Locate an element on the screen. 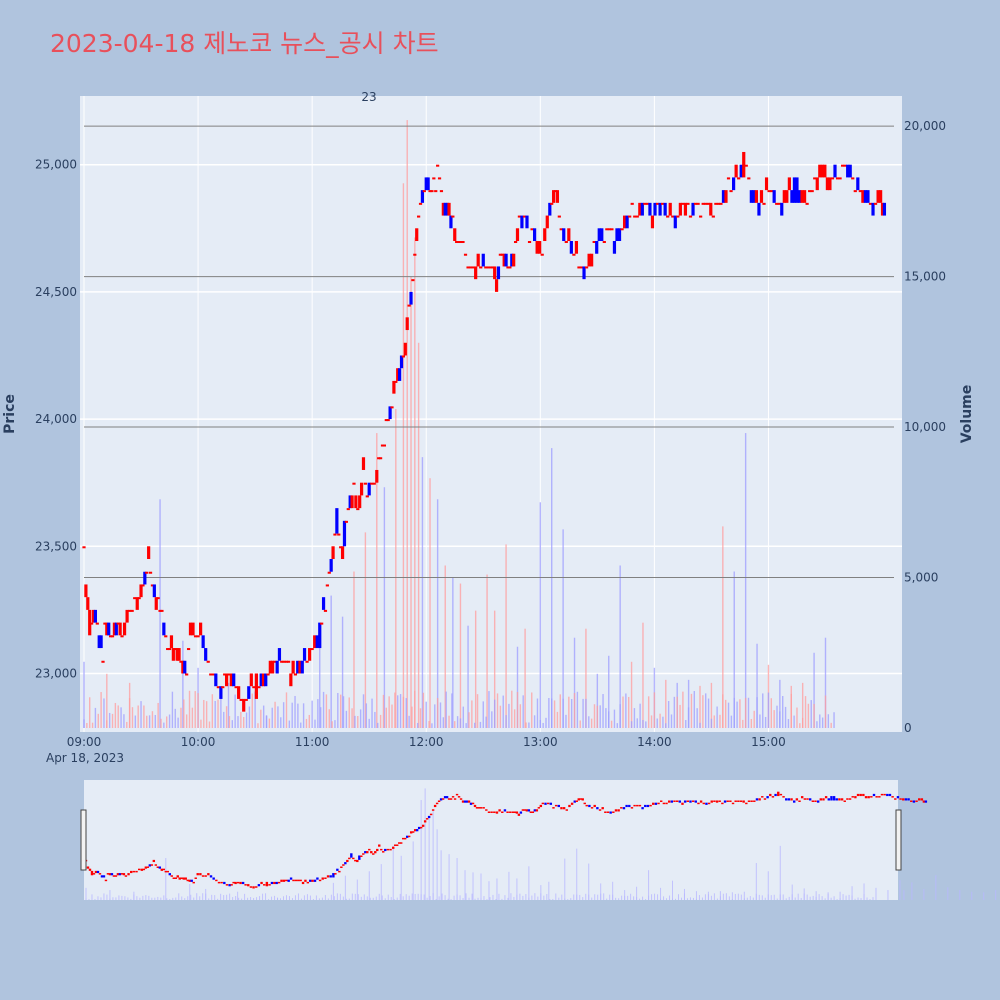 Image resolution: width=1000 pixels, height=1000 pixels. range-slider-right-handle is located at coordinates (898, 840).